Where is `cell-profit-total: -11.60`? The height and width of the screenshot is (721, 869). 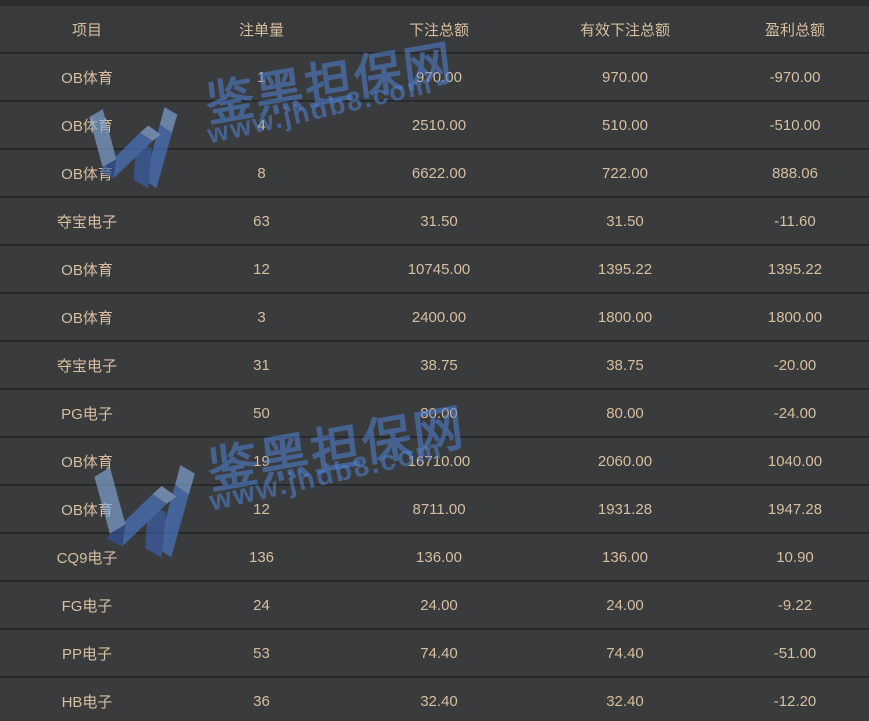
cell-profit-total: -11.60 is located at coordinates (795, 221).